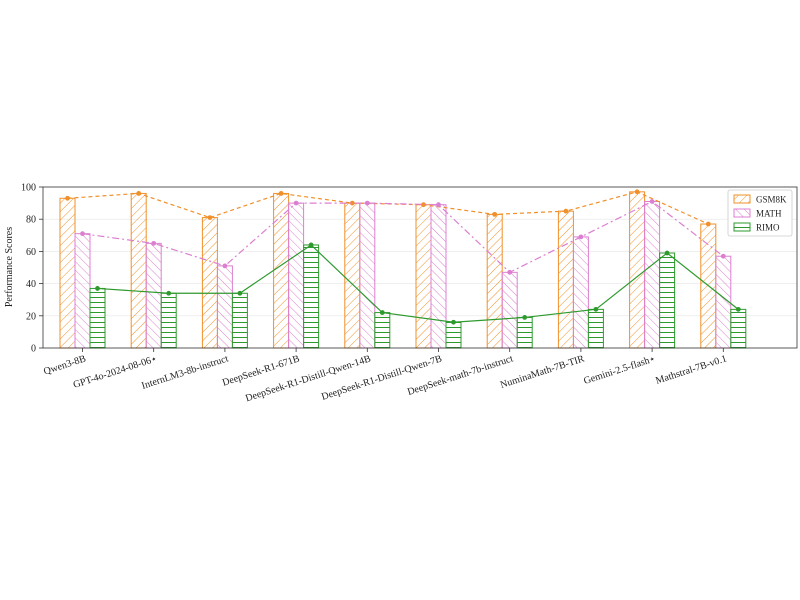 The image size is (800, 600). I want to click on y-axis: 0 20 40 60 80 100, so click(32, 269).